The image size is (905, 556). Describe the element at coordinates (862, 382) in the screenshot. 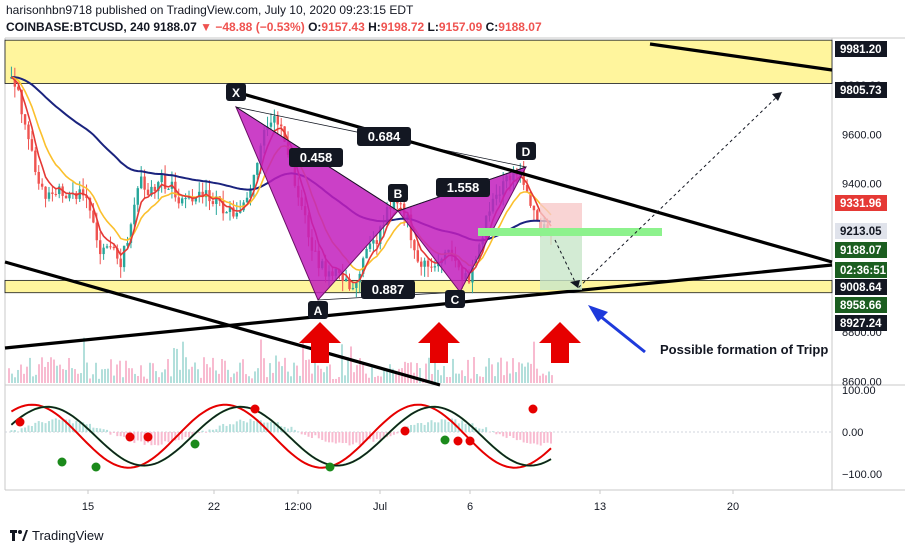

I see `price-axis-tick-label: 8600.00` at that location.